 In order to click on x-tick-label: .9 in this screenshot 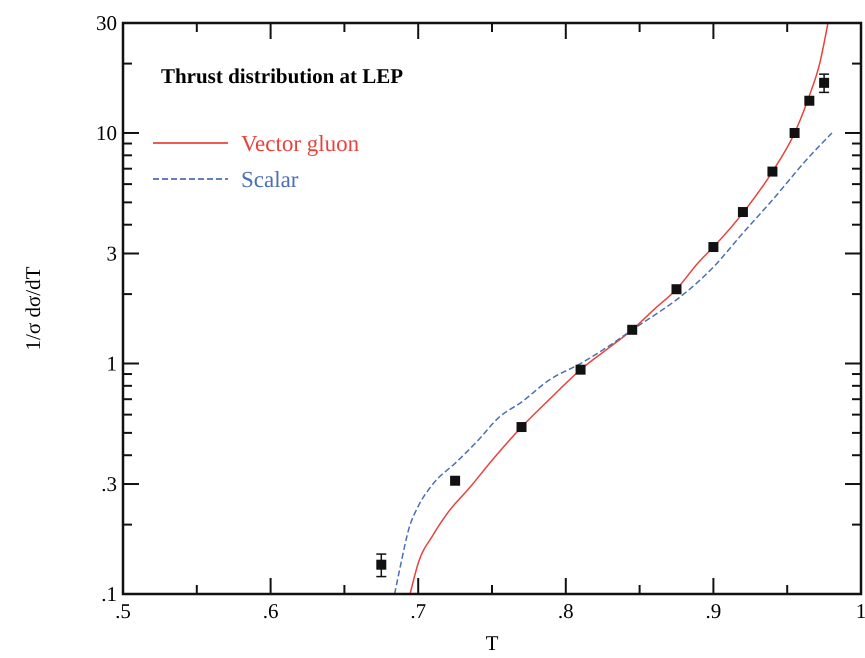, I will do `click(714, 611)`.